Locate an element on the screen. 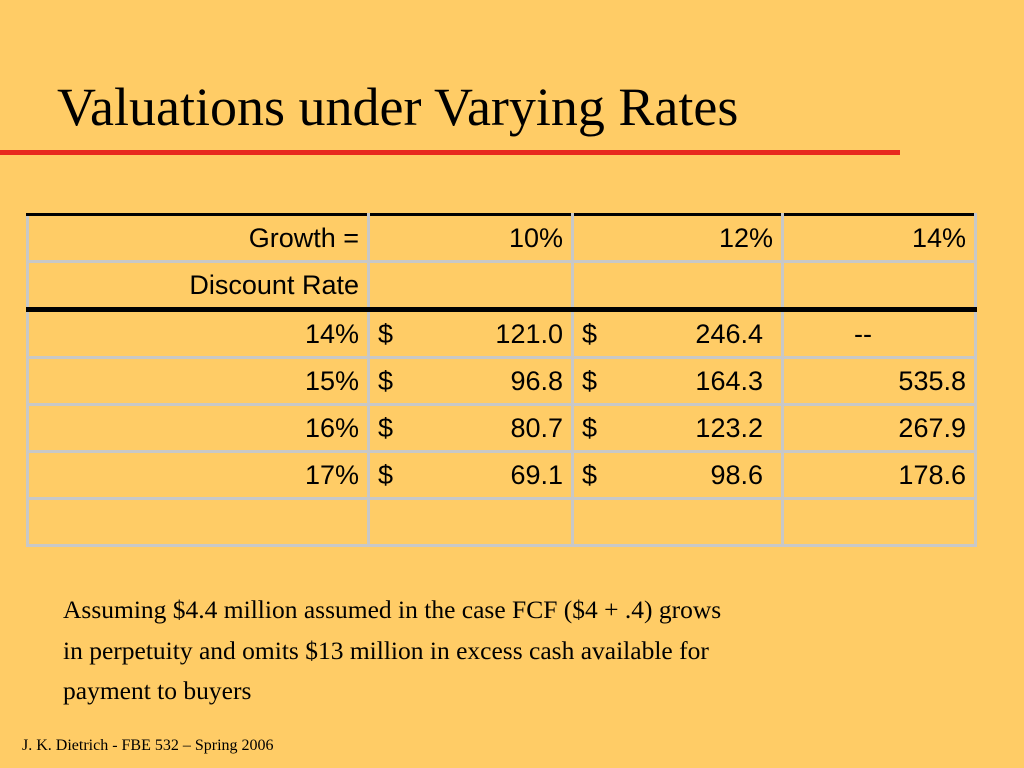  value-cell: $246.4 is located at coordinates (677, 333).